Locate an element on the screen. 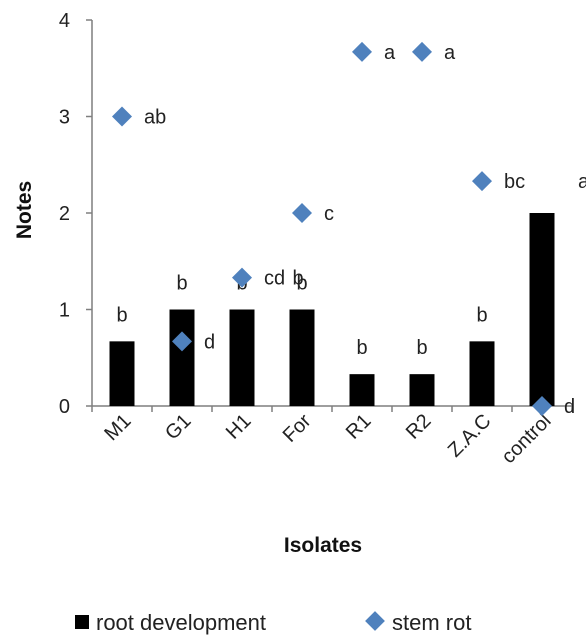 The width and height of the screenshot is (586, 642). extra-significance-labels: ba is located at coordinates (439, 230).